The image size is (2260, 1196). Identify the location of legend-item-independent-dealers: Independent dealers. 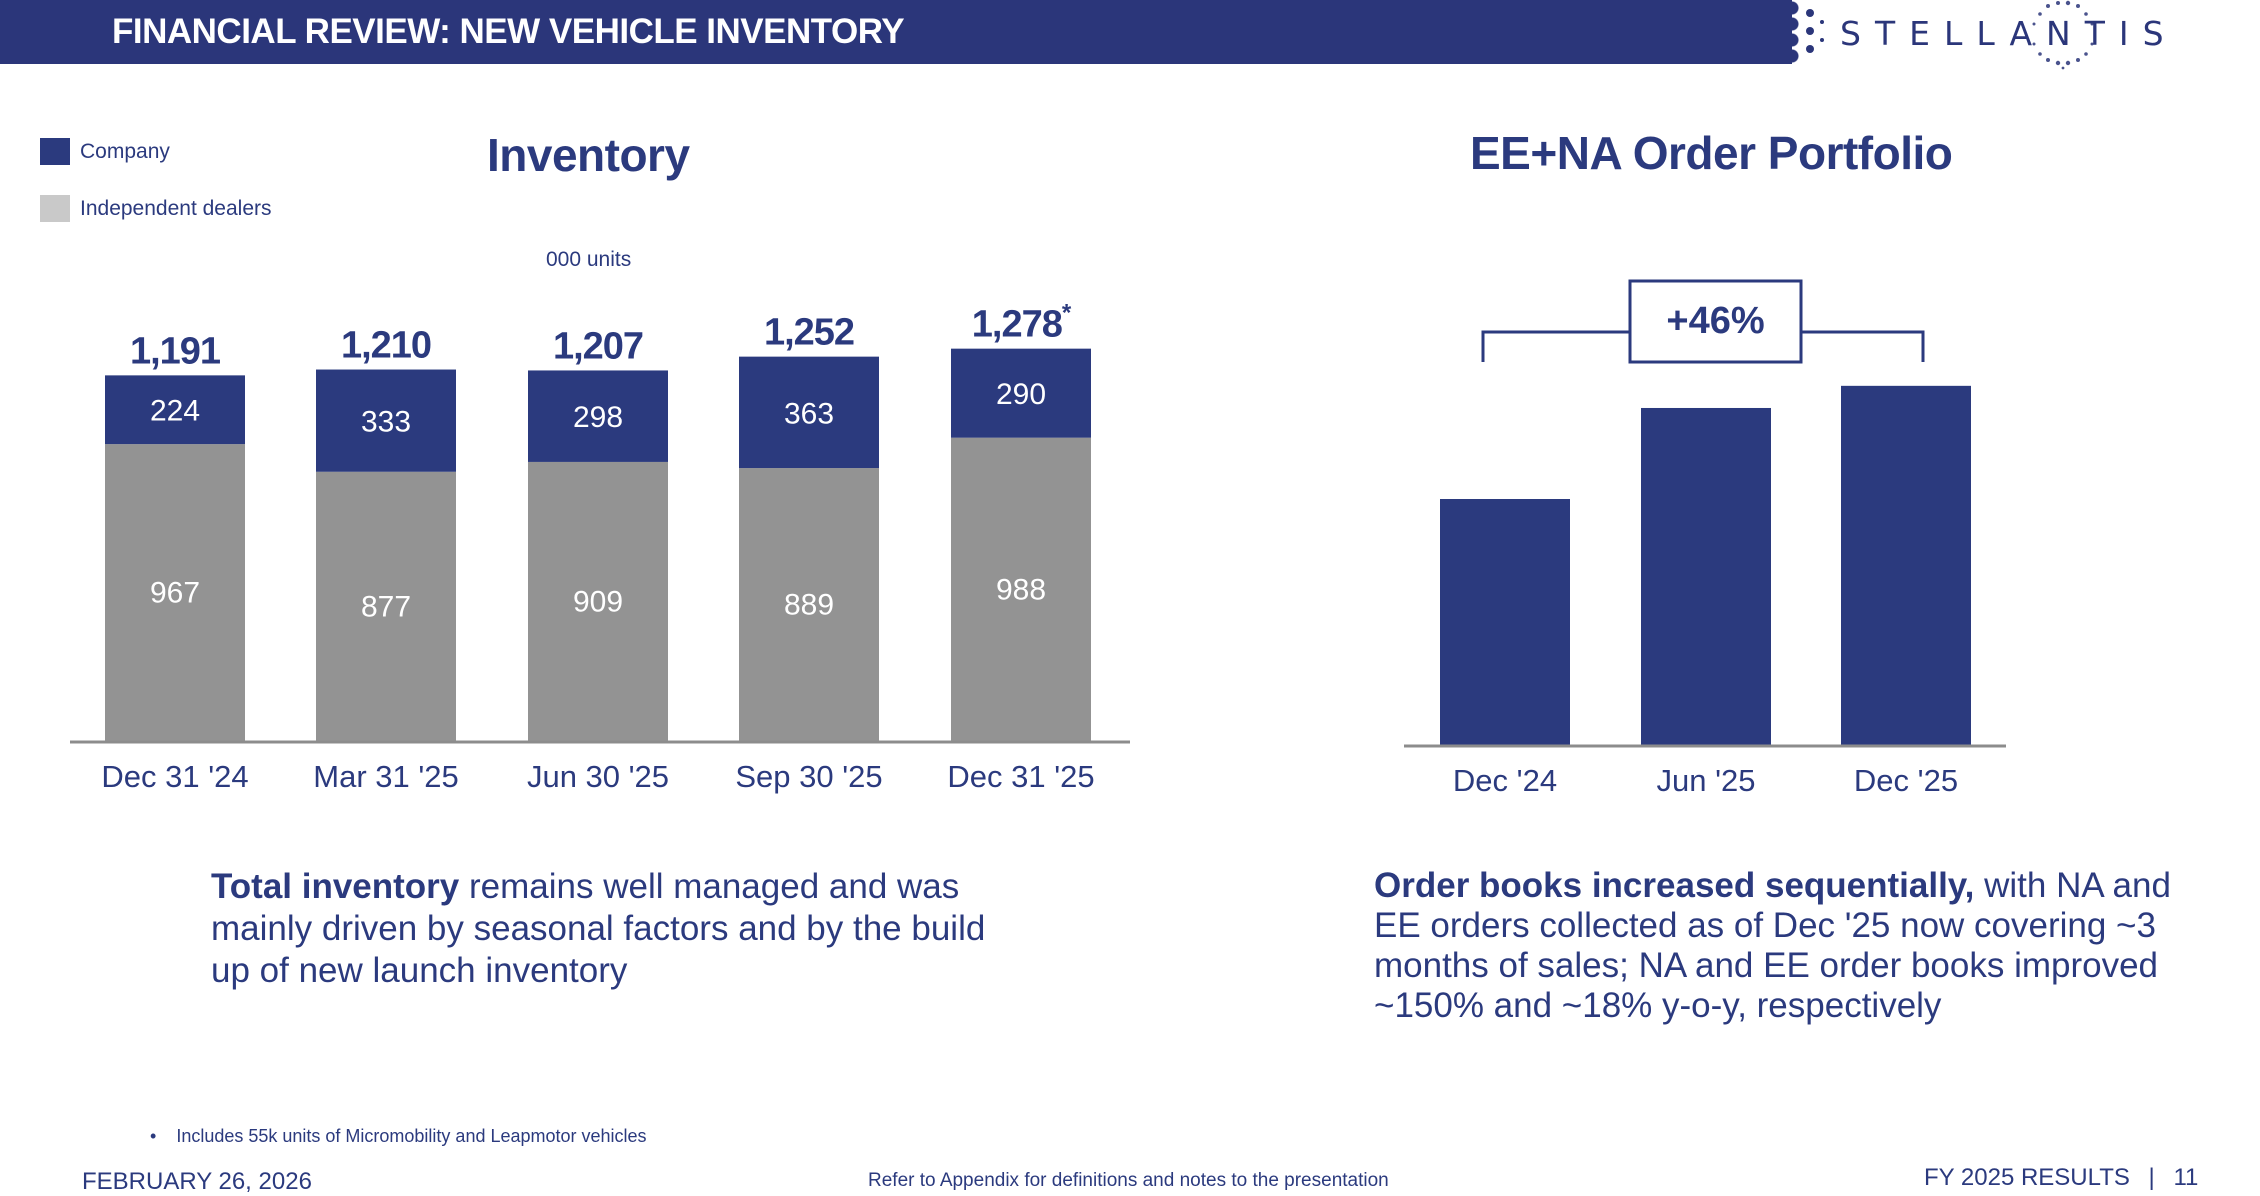
(156, 208).